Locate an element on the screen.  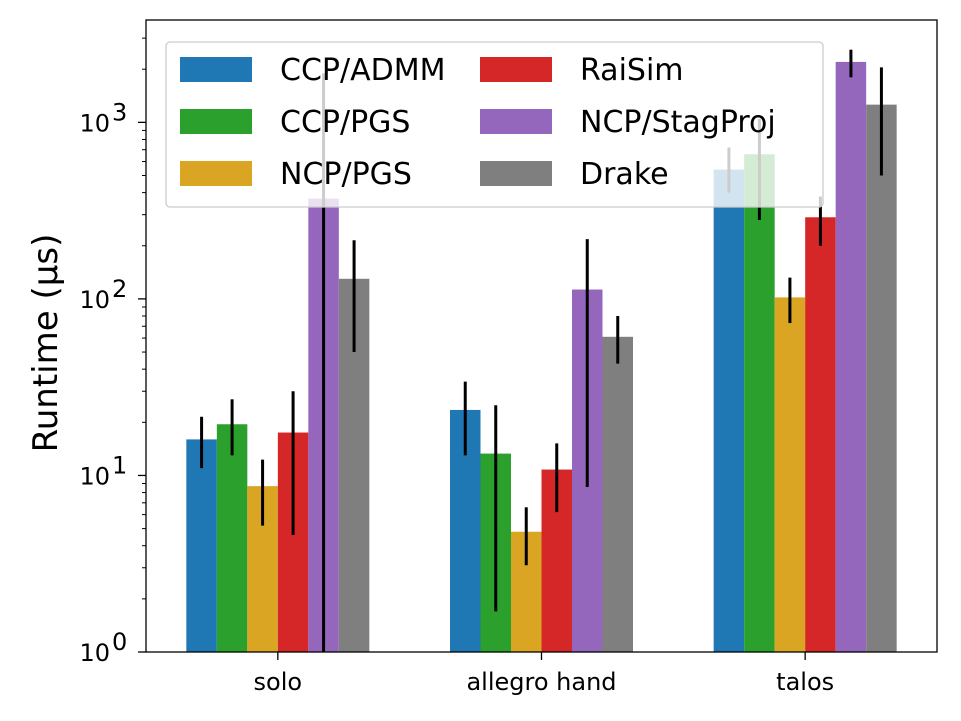
legend-label: NCP/StagProj is located at coordinates (678, 122).